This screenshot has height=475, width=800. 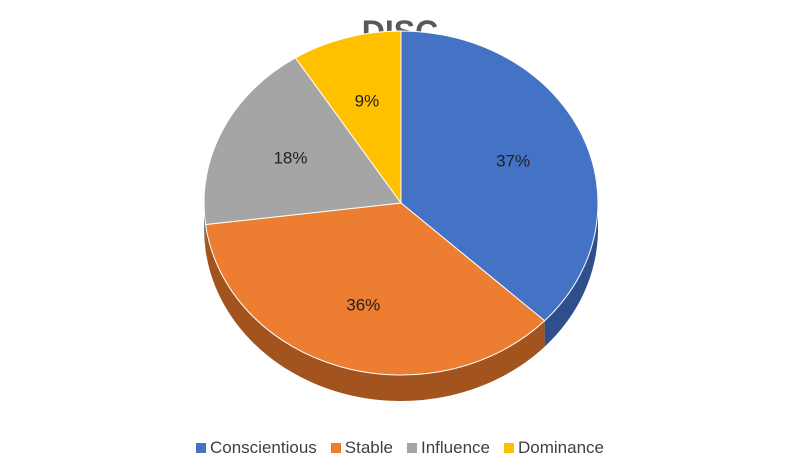 What do you see at coordinates (348, 117) in the screenshot?
I see `pie-slice-dominance` at bounding box center [348, 117].